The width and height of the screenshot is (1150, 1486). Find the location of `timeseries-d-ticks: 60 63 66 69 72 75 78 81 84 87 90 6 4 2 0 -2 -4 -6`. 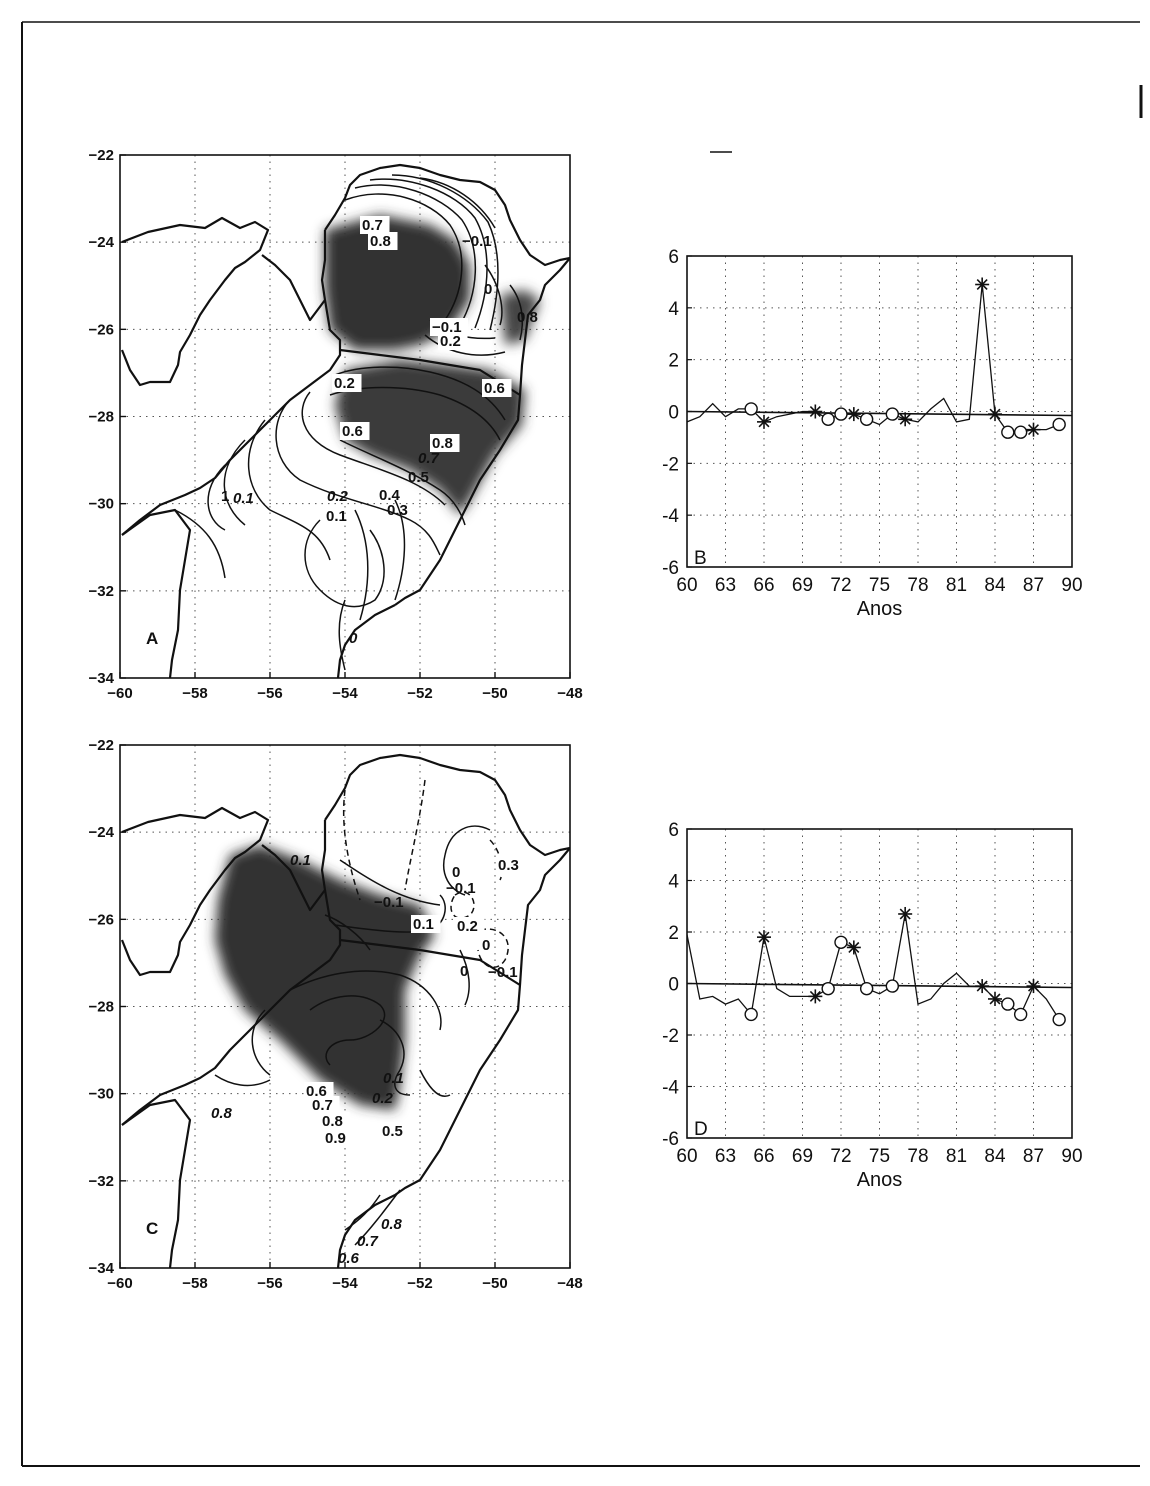

timeseries-d-ticks: 60 63 66 69 72 75 78 81 84 87 90 6 4 2 0 -2 -4 -6 is located at coordinates (872, 993).